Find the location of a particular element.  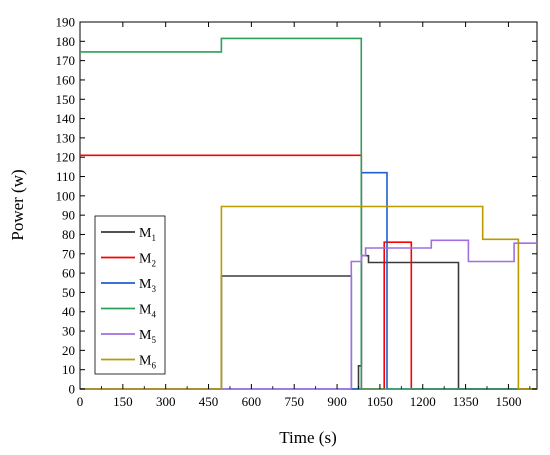

legend-label-m2: M2 is located at coordinates (147, 260).